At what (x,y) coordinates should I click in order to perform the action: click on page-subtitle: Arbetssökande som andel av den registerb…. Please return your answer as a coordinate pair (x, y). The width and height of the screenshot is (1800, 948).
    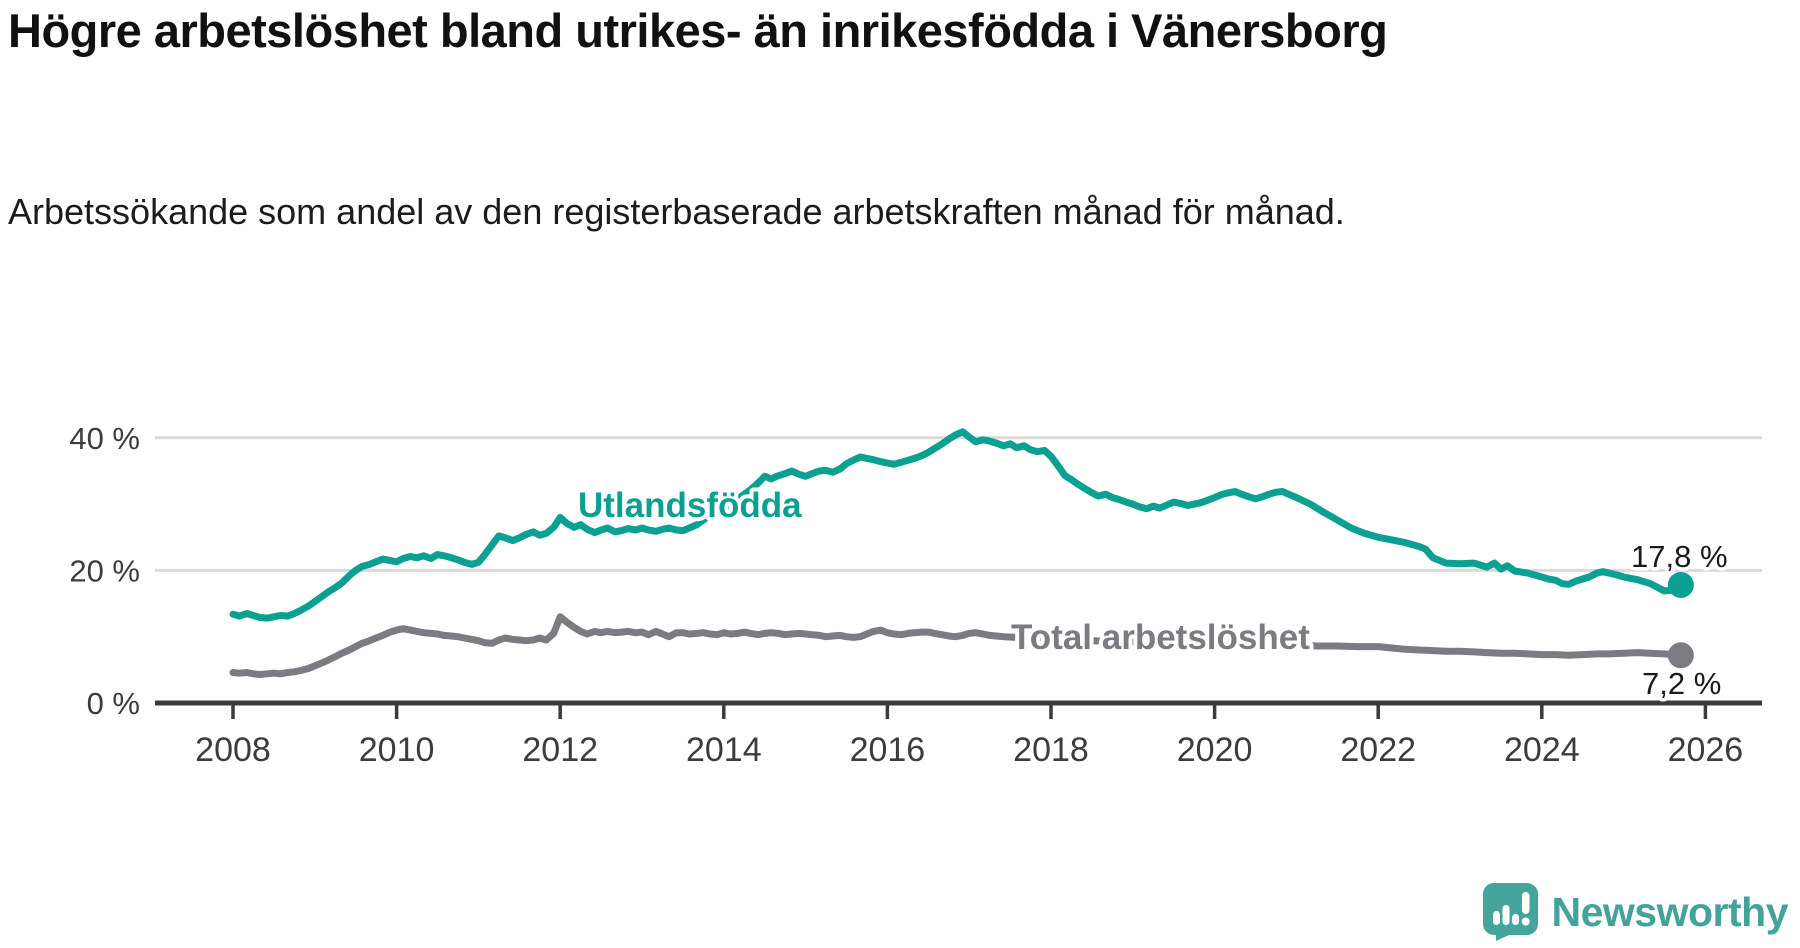
    Looking at the image, I should click on (676, 211).